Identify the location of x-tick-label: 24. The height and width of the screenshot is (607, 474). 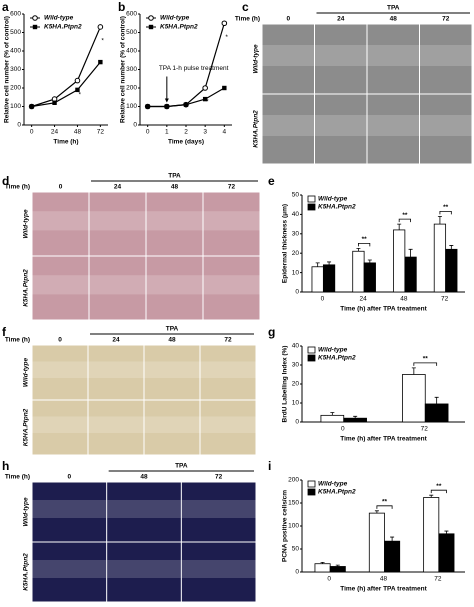
(55, 132).